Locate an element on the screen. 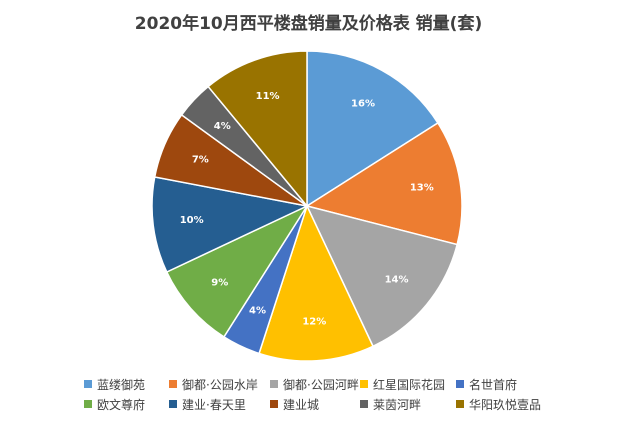 The width and height of the screenshot is (617, 424). legend-label: 御都·公园河畔 is located at coordinates (321, 384).